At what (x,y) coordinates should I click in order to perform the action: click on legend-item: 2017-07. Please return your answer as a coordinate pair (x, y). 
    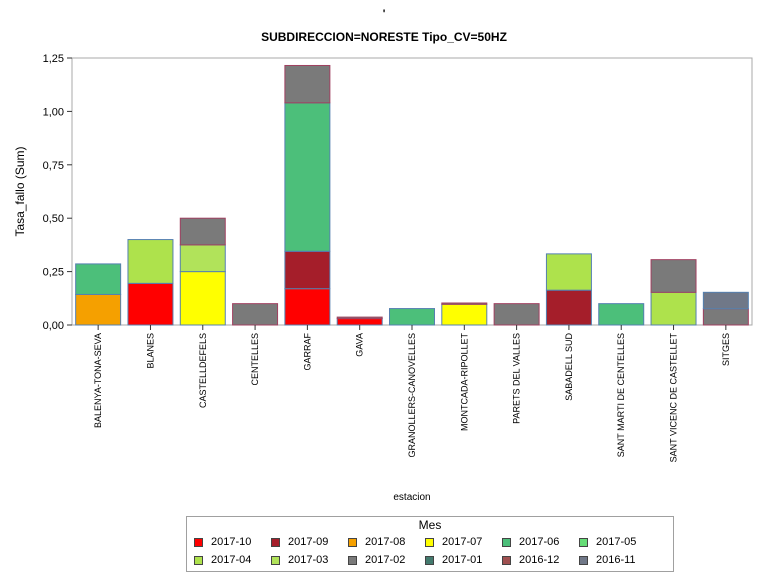
    Looking at the image, I should click on (461, 542).